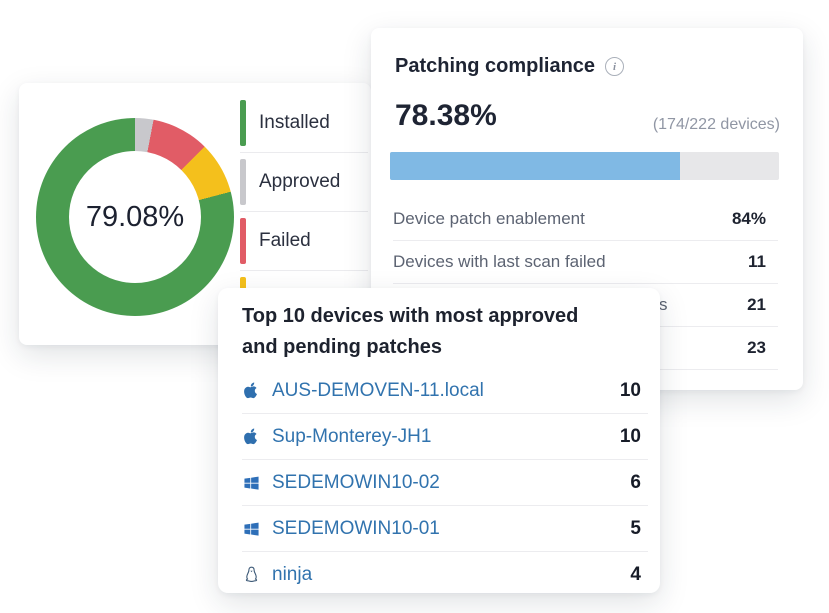  Describe the element at coordinates (445, 529) in the screenshot. I see `device-row: SEDEMOWIN10-01 5` at that location.